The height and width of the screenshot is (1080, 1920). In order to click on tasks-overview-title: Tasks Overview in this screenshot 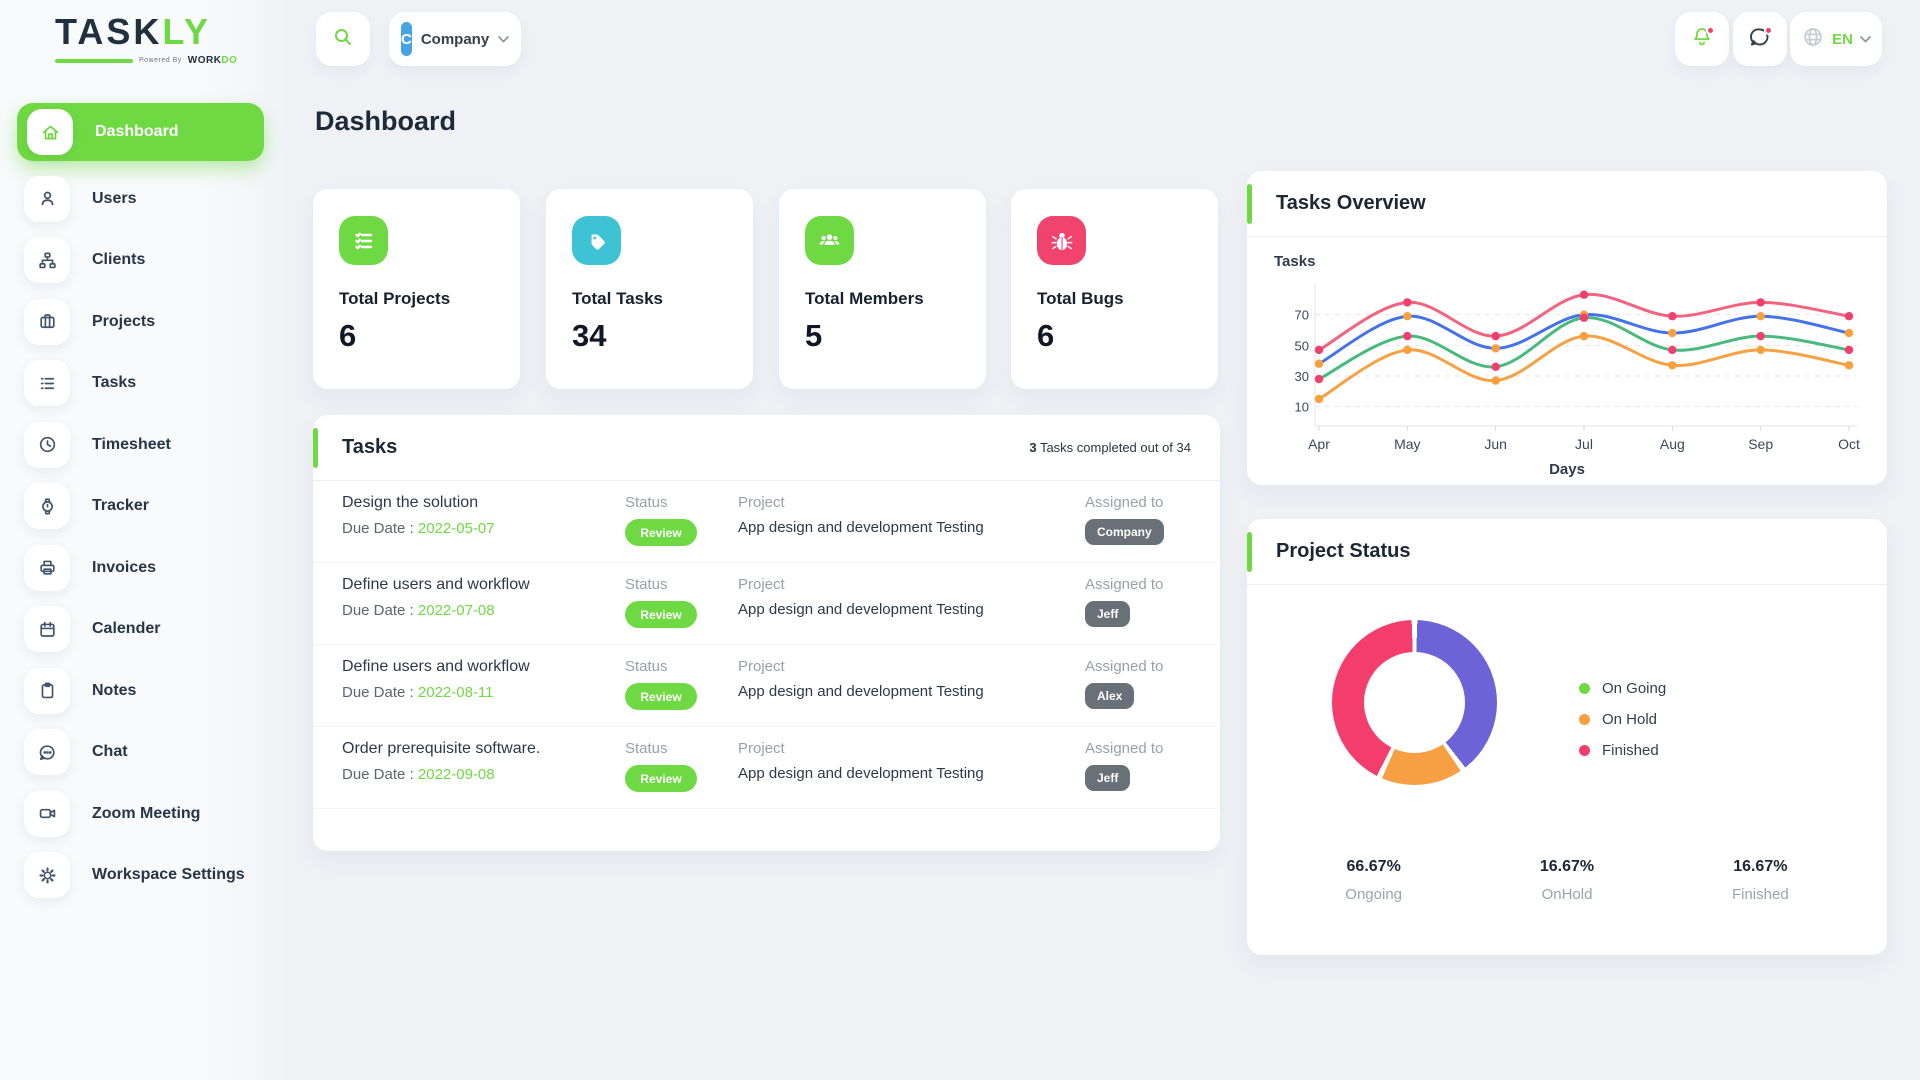, I will do `click(1351, 203)`.